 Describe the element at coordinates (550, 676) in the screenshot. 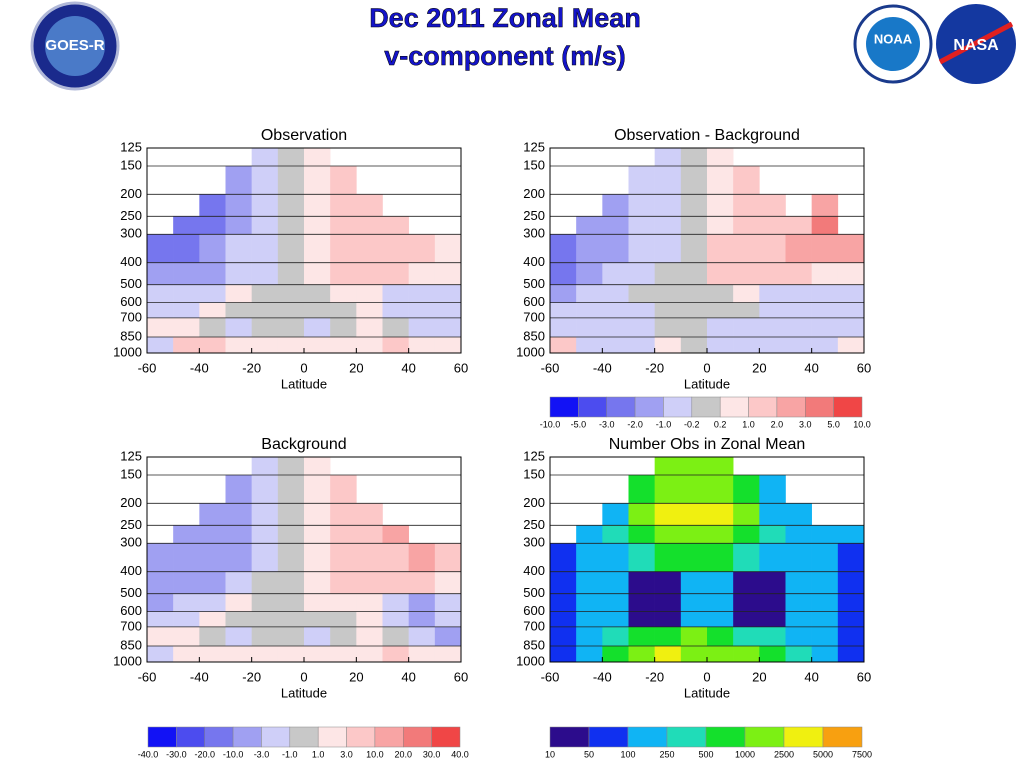

I see `x-tick-label: -60` at that location.